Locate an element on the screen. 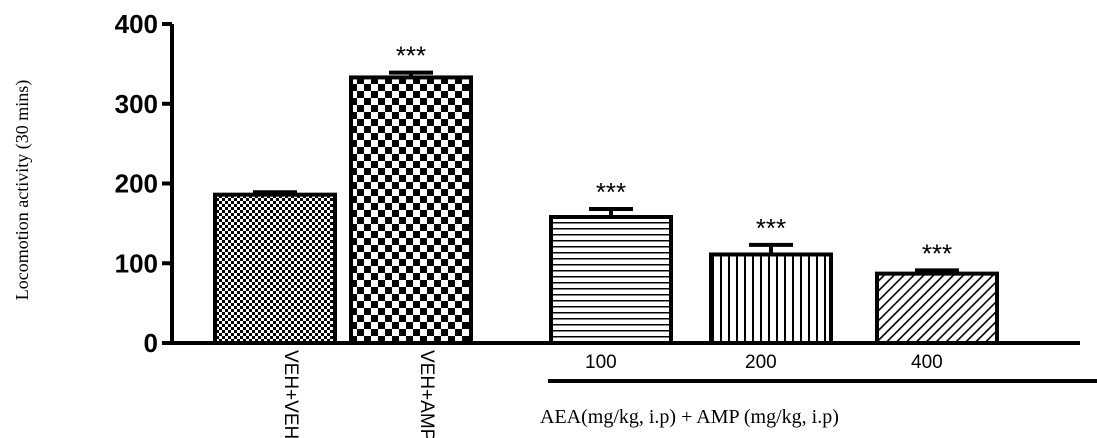  y-tick-label: 100 is located at coordinates (136, 263).